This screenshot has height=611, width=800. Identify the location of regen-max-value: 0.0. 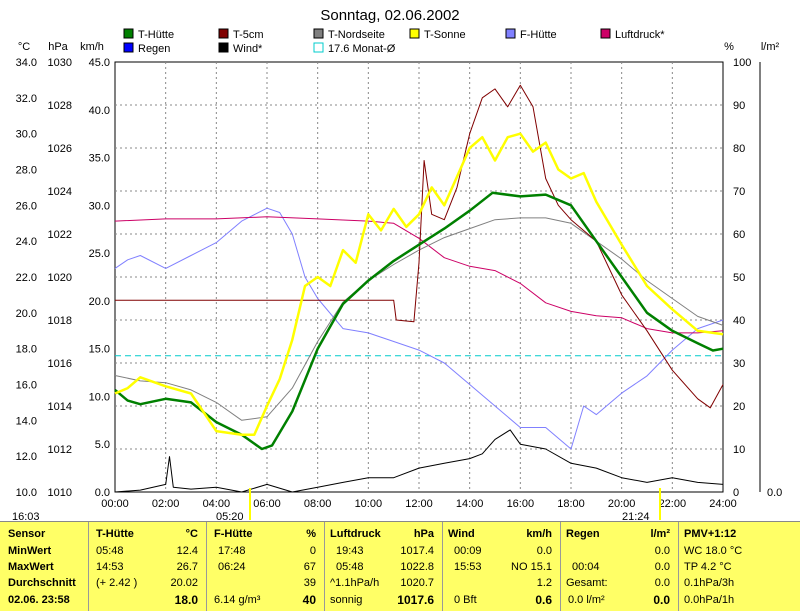
(662, 567).